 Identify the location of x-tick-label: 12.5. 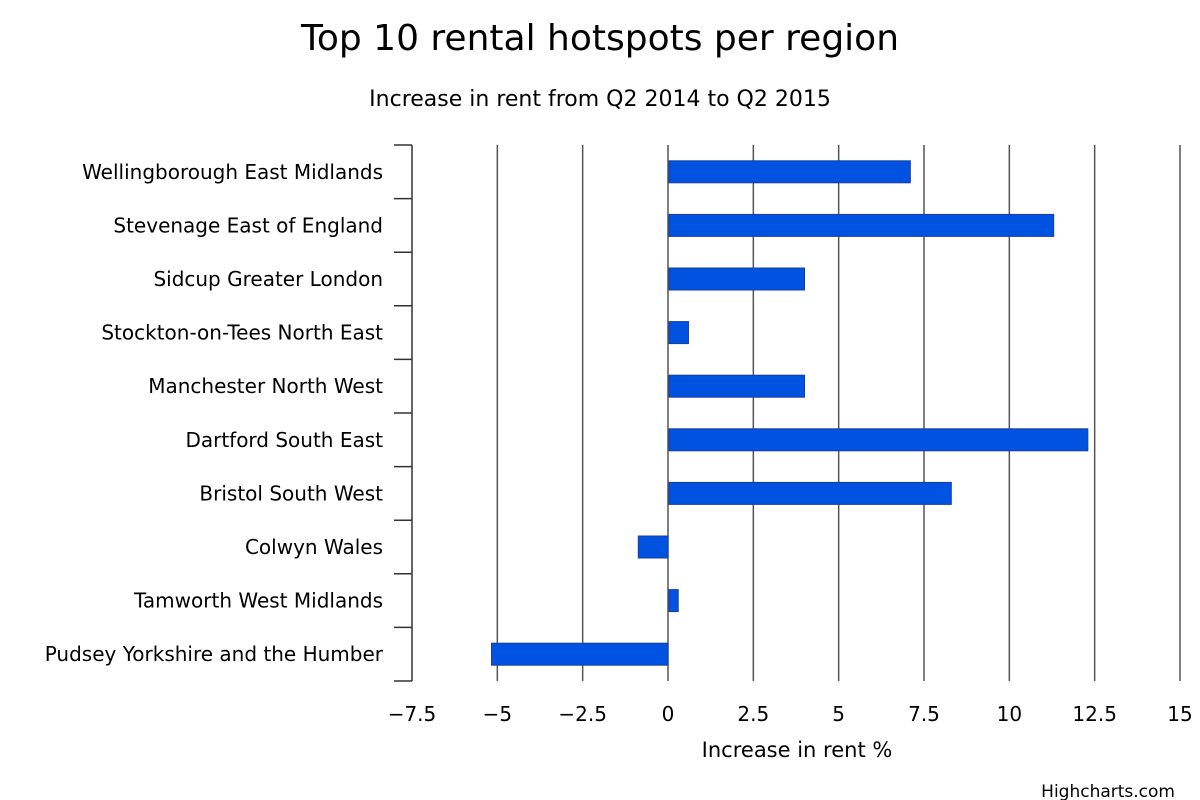
(1094, 714).